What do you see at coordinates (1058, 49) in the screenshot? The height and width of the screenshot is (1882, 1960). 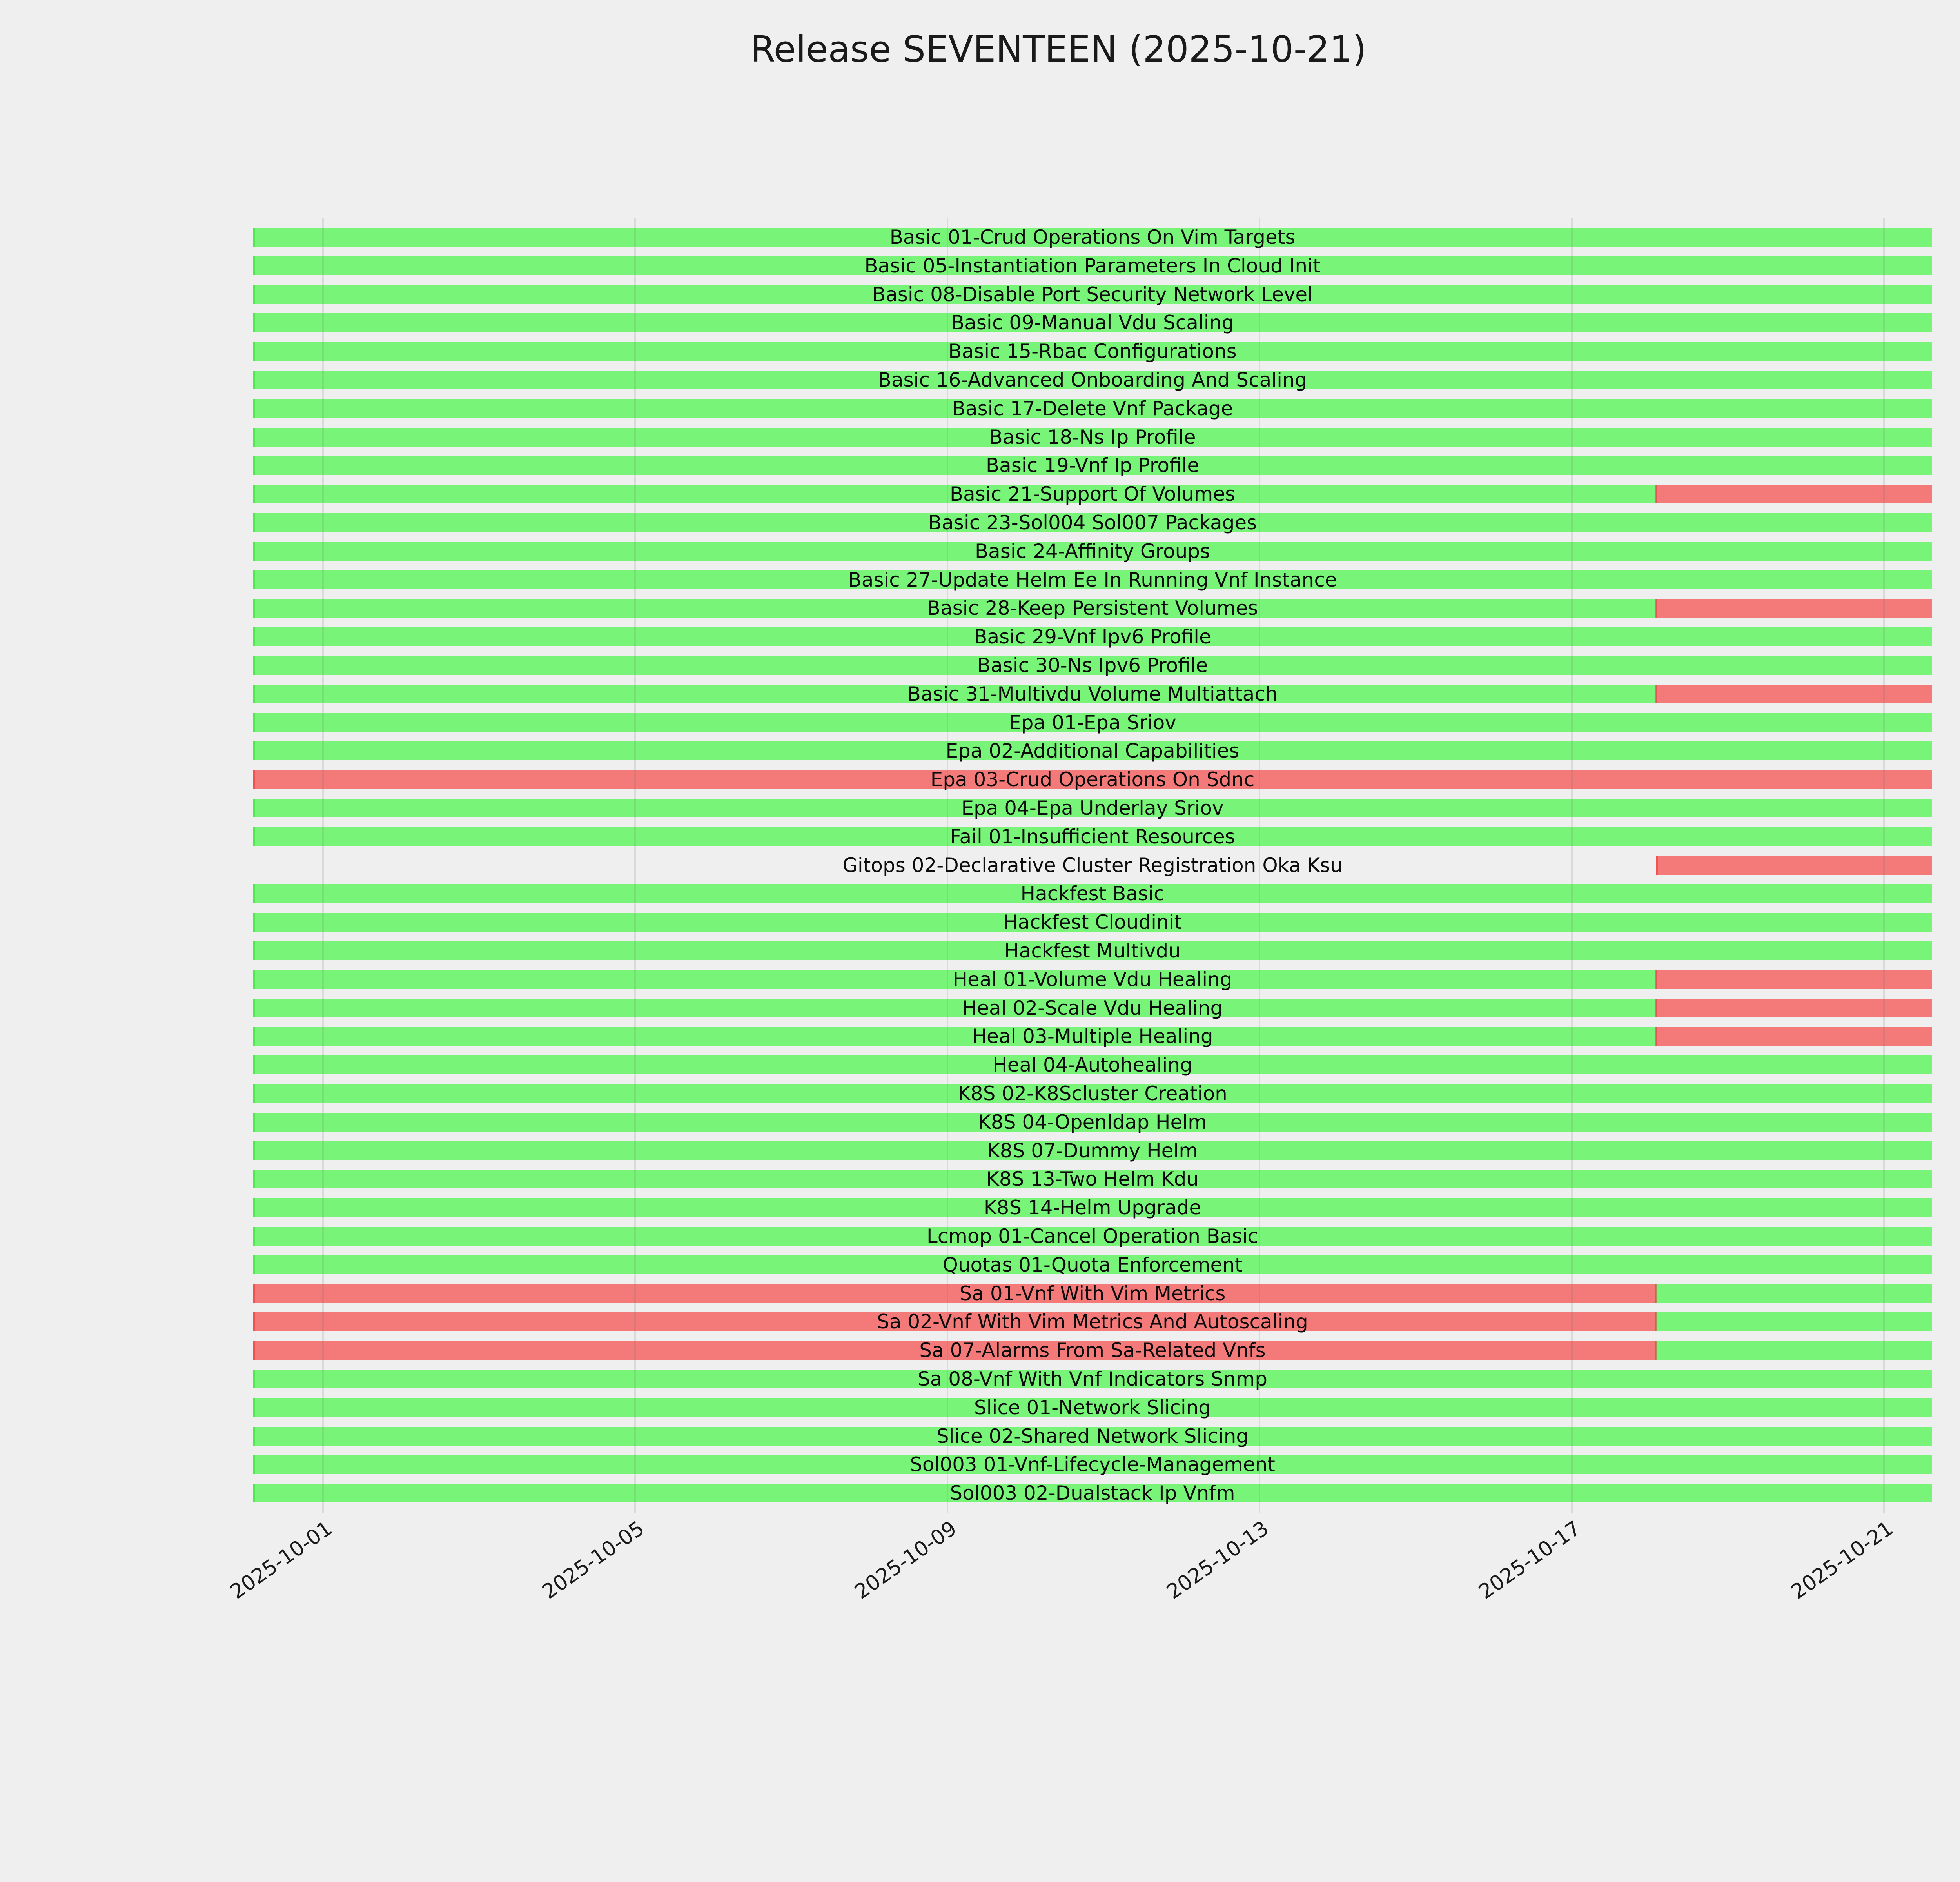 I see `chart-title: Release SEVENTEEN (2025-10-21)` at bounding box center [1058, 49].